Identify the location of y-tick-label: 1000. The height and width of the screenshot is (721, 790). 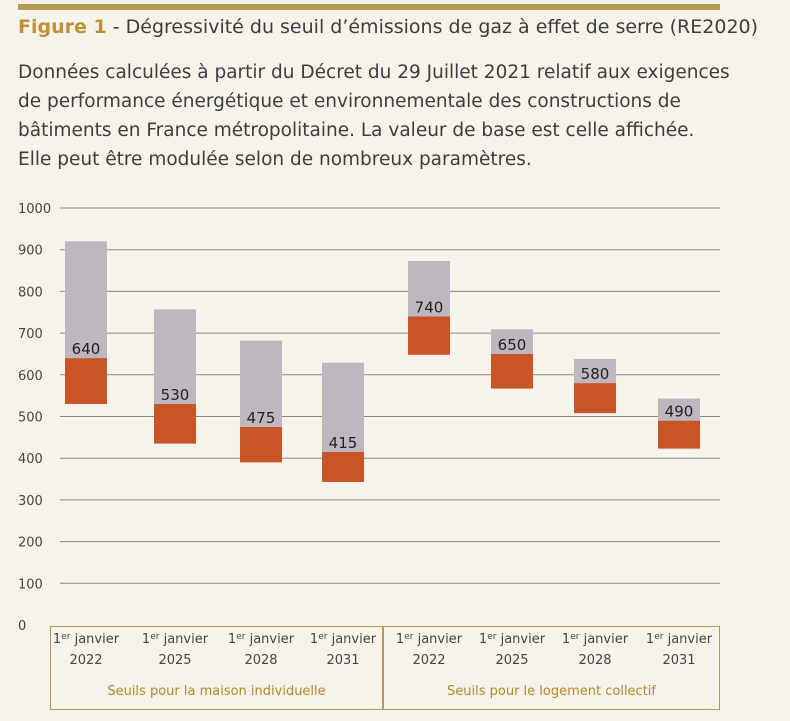
(34, 209).